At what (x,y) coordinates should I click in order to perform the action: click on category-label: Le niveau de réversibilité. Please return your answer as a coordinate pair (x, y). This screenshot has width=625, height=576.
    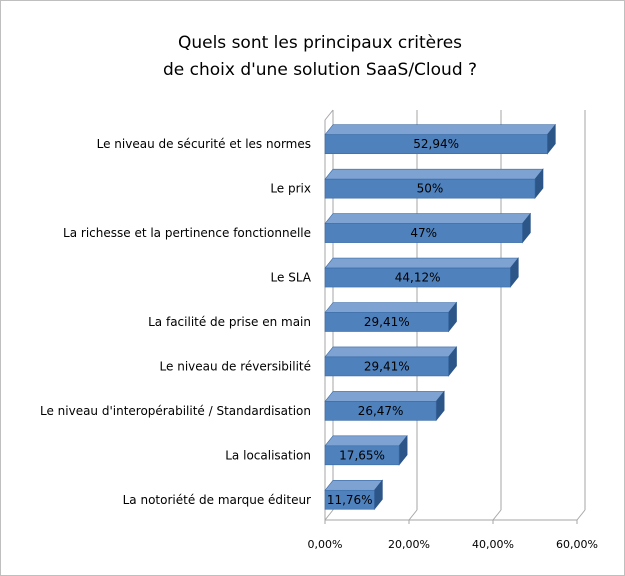
    Looking at the image, I should click on (235, 366).